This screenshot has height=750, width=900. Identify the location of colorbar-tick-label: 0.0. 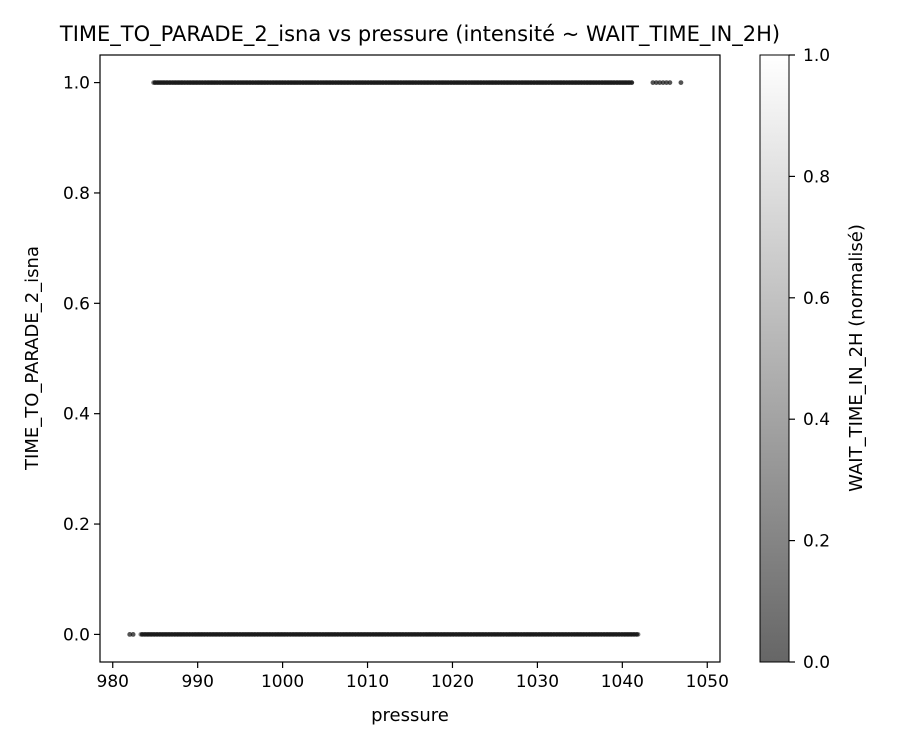
(816, 663).